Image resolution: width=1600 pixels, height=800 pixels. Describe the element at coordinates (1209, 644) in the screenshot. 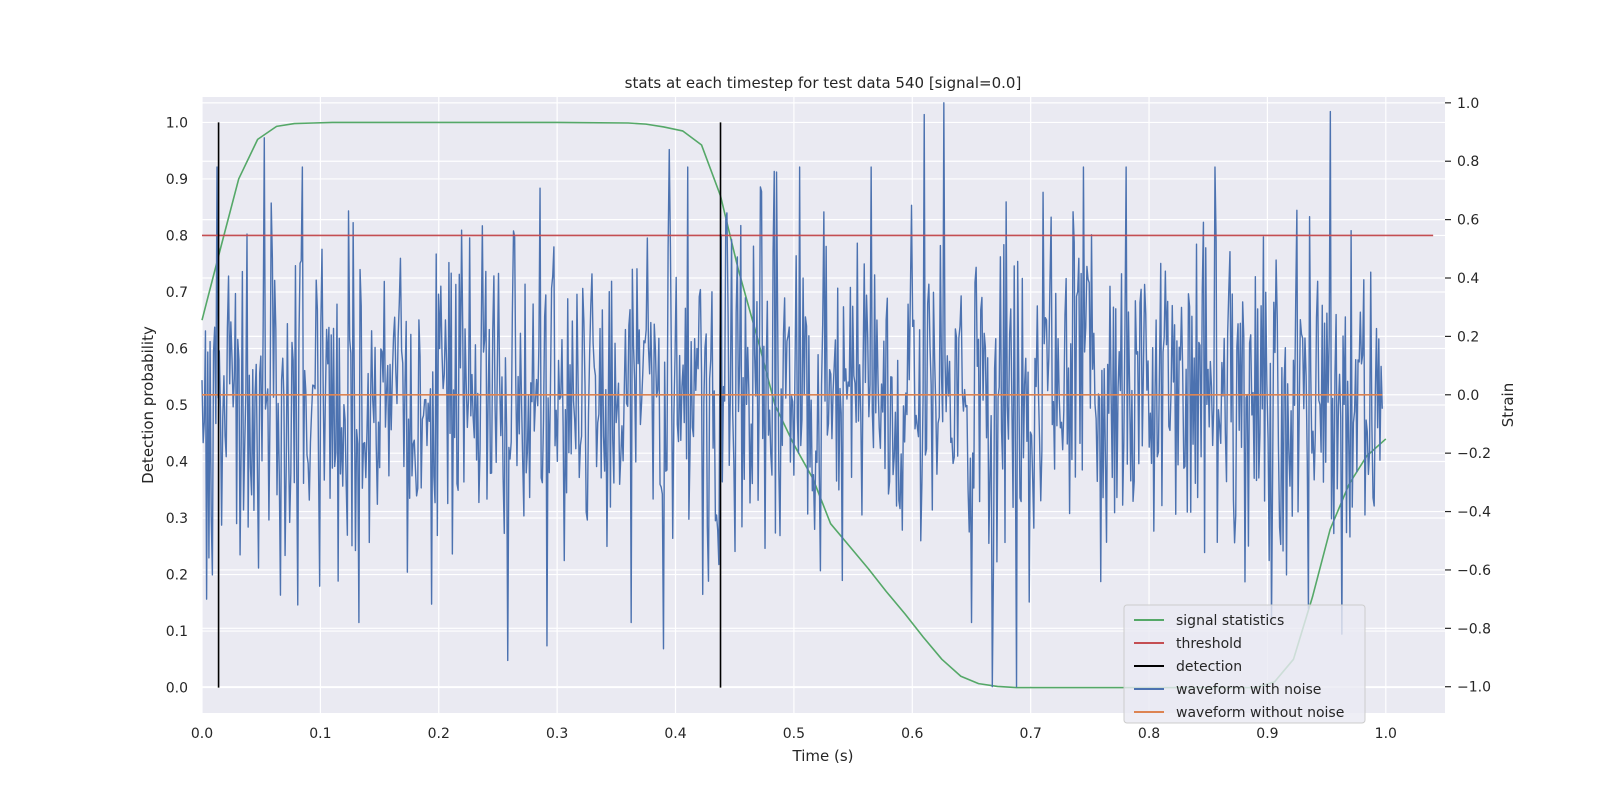

I see `legend-label: threshold` at that location.